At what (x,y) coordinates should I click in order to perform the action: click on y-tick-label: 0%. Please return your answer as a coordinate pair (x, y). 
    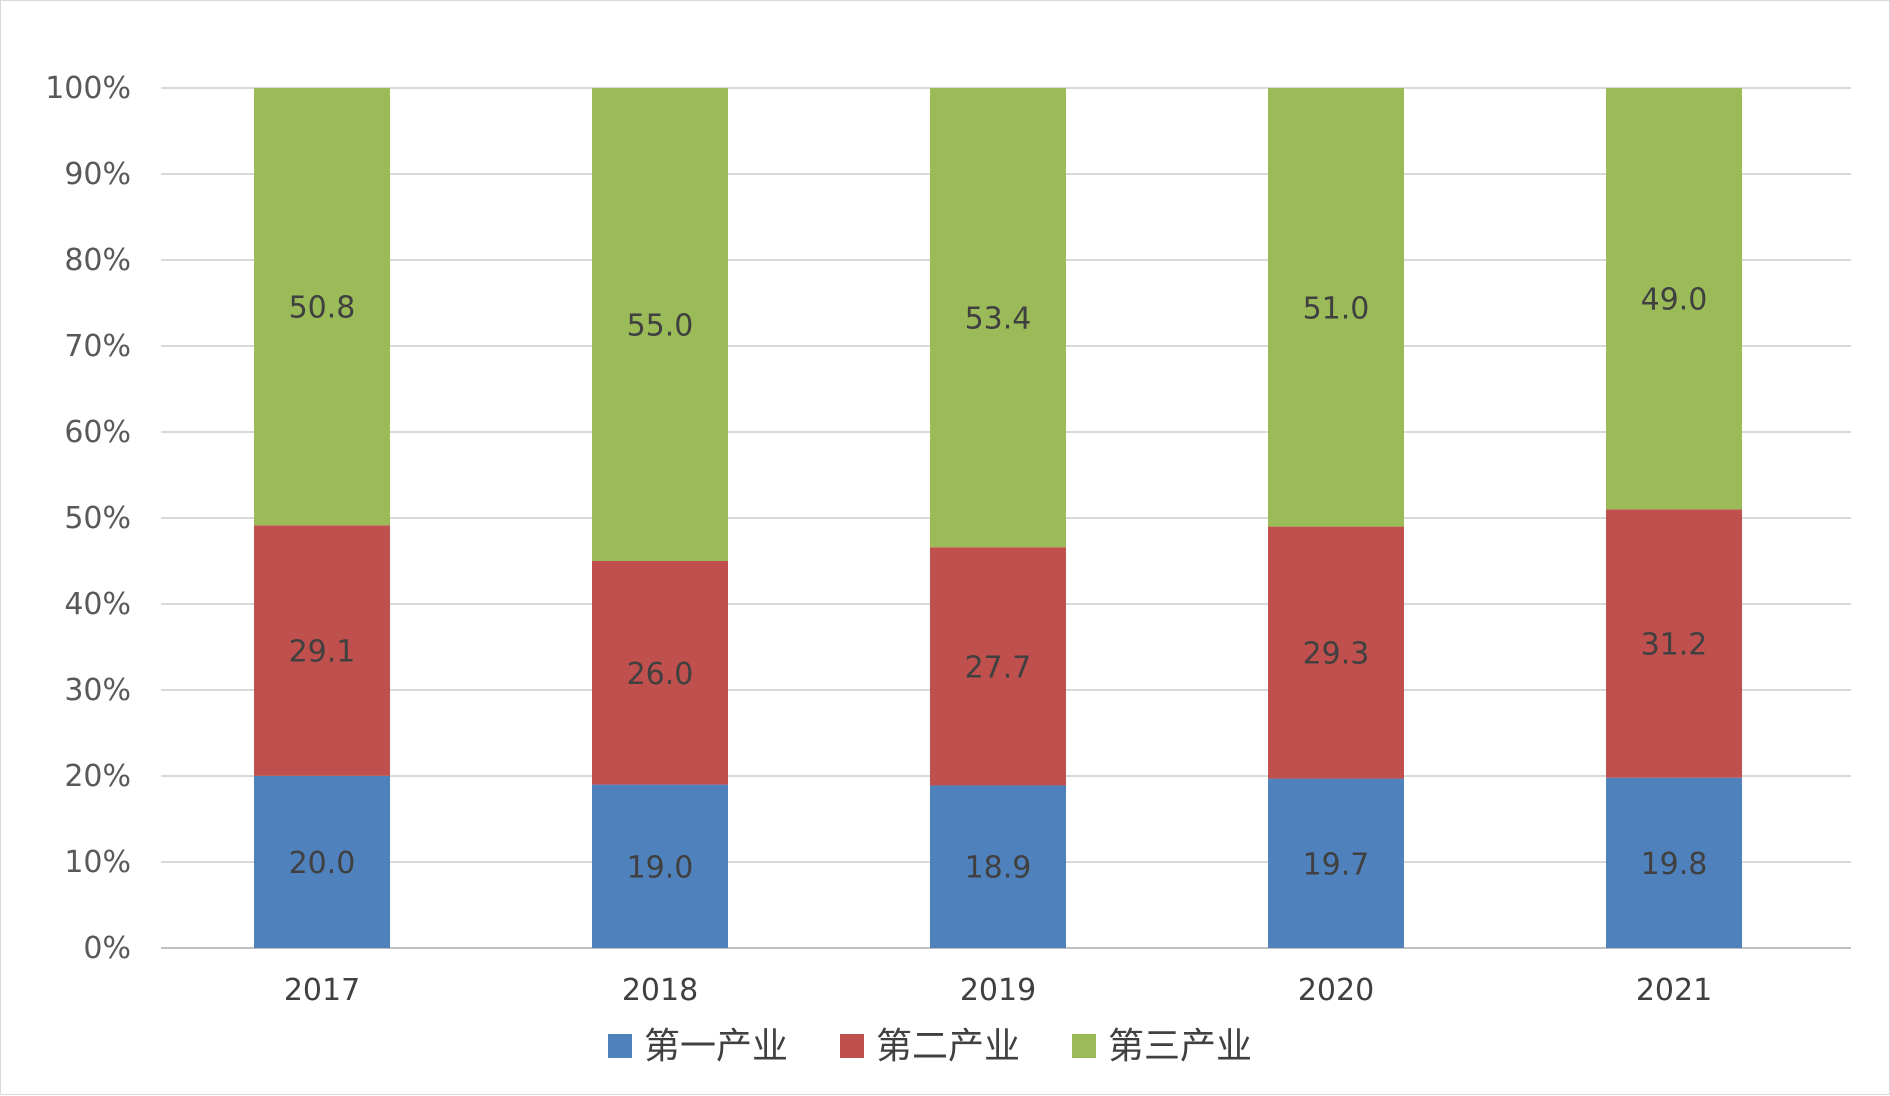
    Looking at the image, I should click on (107, 948).